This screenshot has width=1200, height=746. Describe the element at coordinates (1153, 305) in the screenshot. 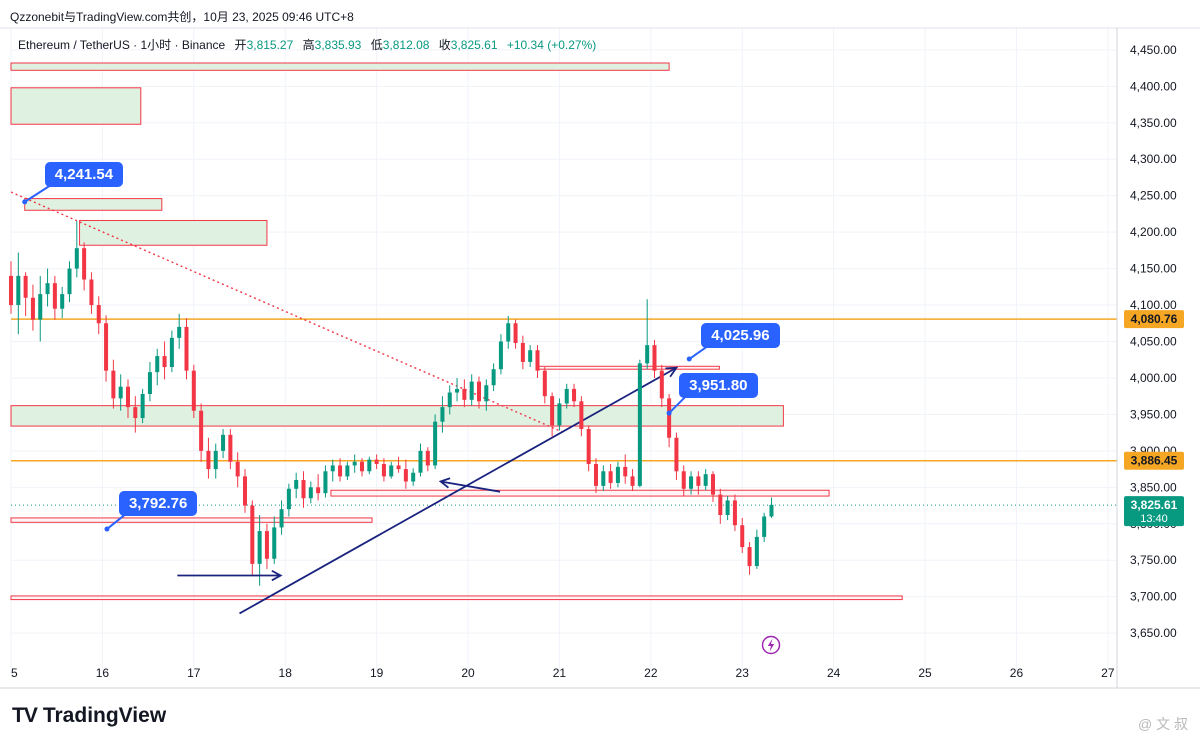

I see `y-tick-label: 4,100.00` at that location.